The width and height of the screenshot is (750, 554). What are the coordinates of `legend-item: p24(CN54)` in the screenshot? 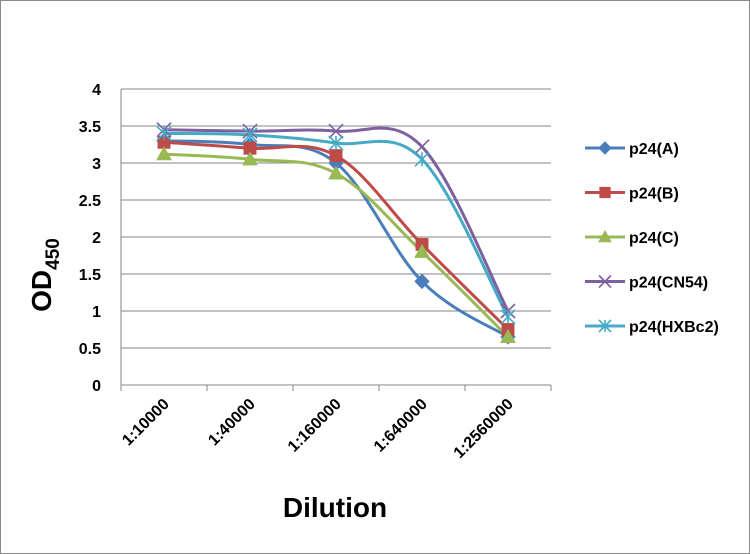 It's located at (646, 283).